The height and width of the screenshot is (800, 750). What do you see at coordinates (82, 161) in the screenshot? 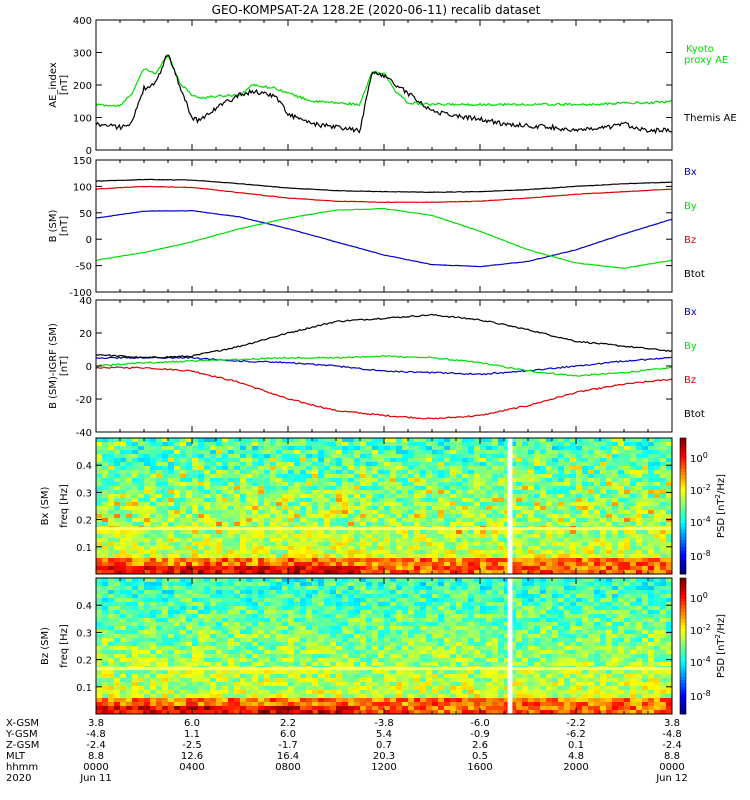
I see `y-tick-label: 150` at bounding box center [82, 161].